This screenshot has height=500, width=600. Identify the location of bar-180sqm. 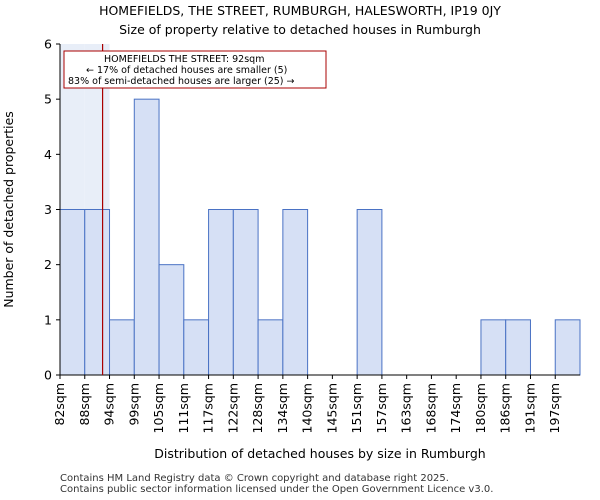
(493, 347).